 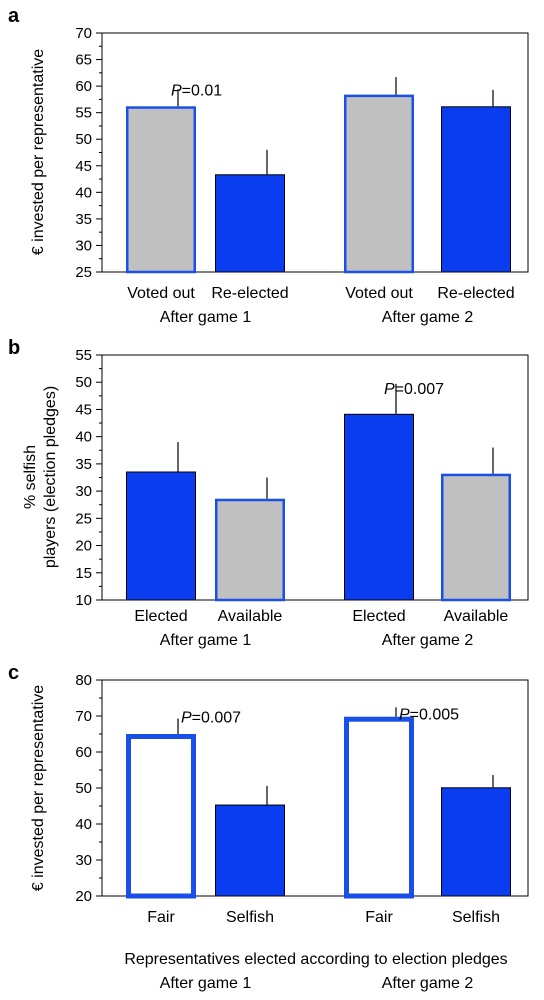 I want to click on y-axis-title-line: players (election pledges), so click(x=50, y=477).